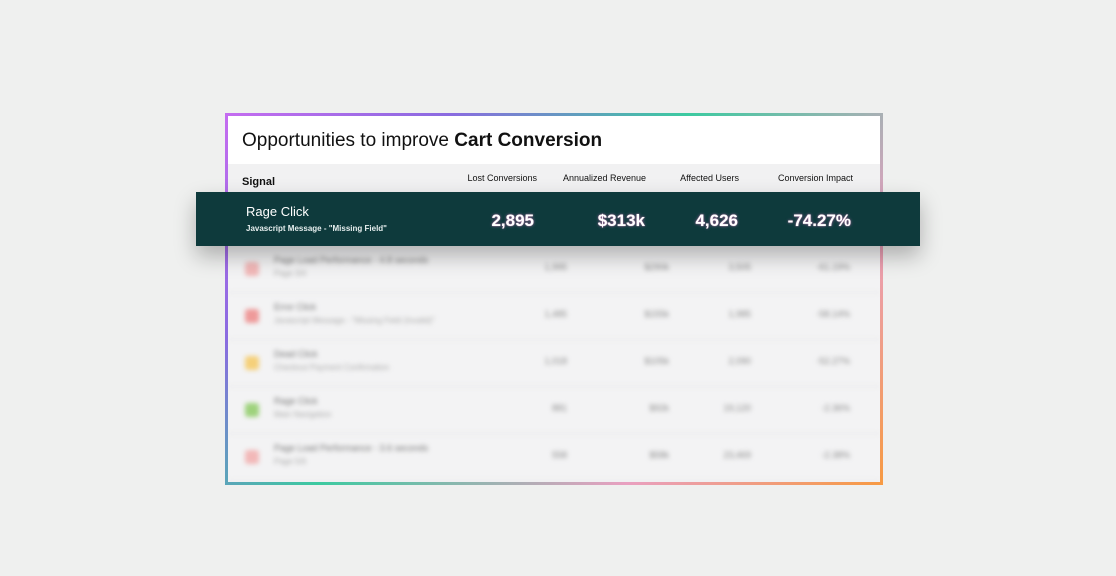  I want to click on row-lost-conversions: 1,018, so click(555, 361).